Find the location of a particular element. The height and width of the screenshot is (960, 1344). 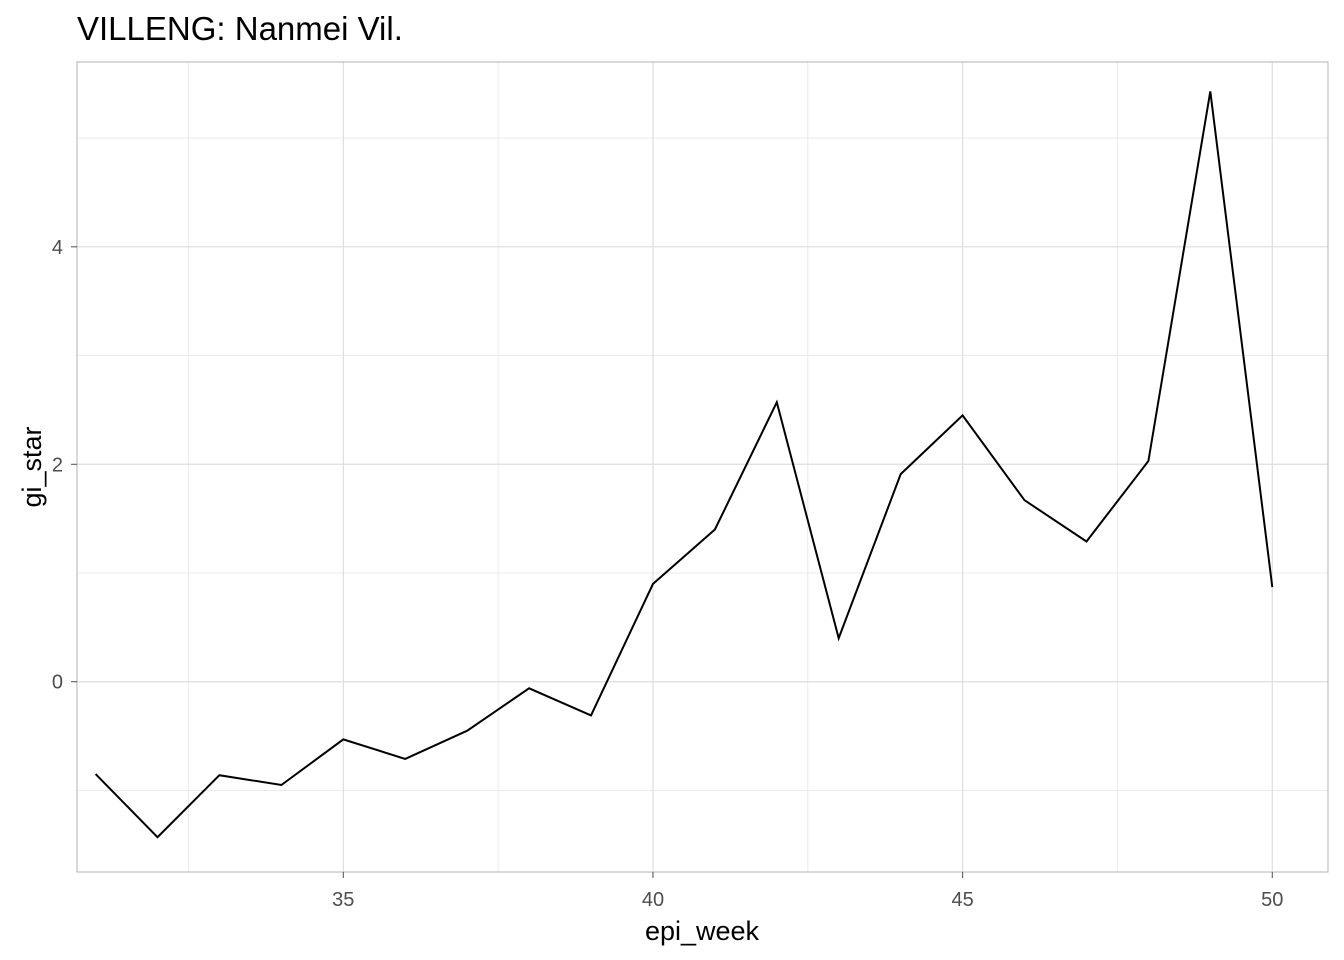

x-axis-title: epi_week is located at coordinates (702, 931).